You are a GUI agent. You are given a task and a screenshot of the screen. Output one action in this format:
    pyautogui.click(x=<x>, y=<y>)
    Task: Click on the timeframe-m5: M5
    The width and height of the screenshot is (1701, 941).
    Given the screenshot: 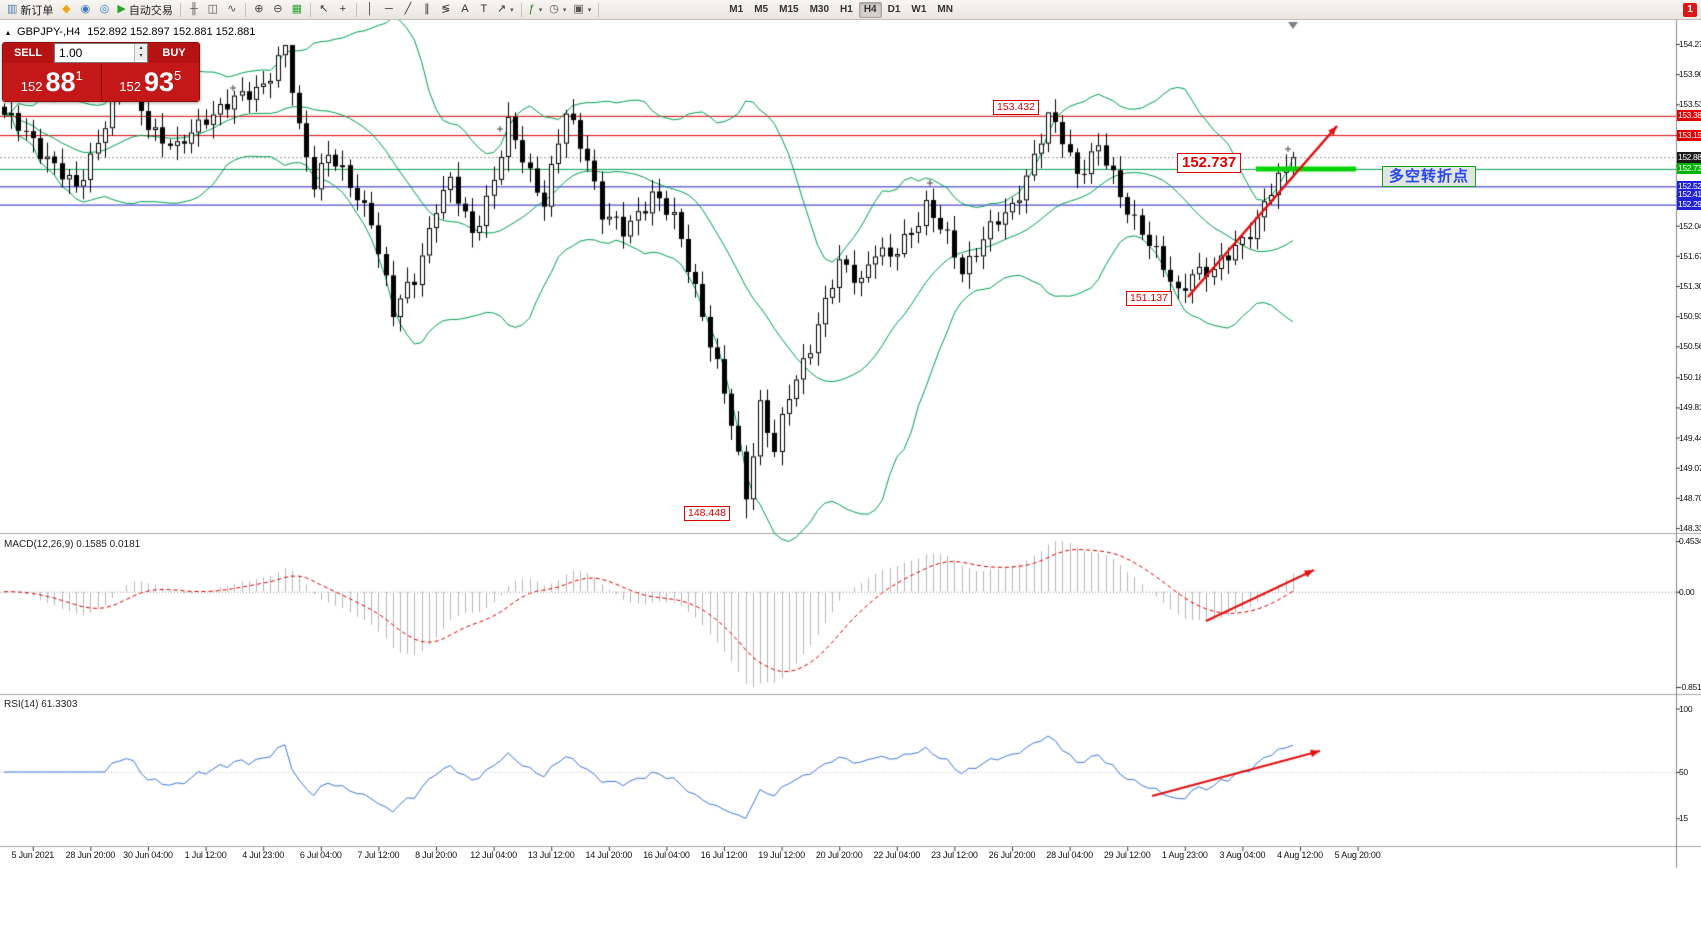 What is the action you would take?
    pyautogui.click(x=761, y=9)
    